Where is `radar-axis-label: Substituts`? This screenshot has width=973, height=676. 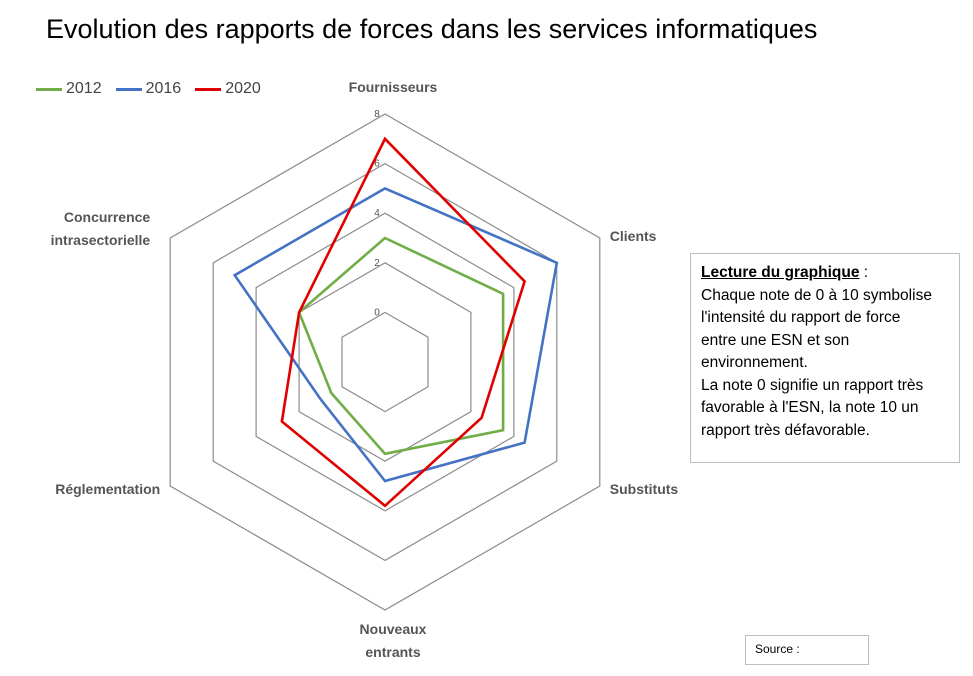
radar-axis-label: Substituts is located at coordinates (644, 489).